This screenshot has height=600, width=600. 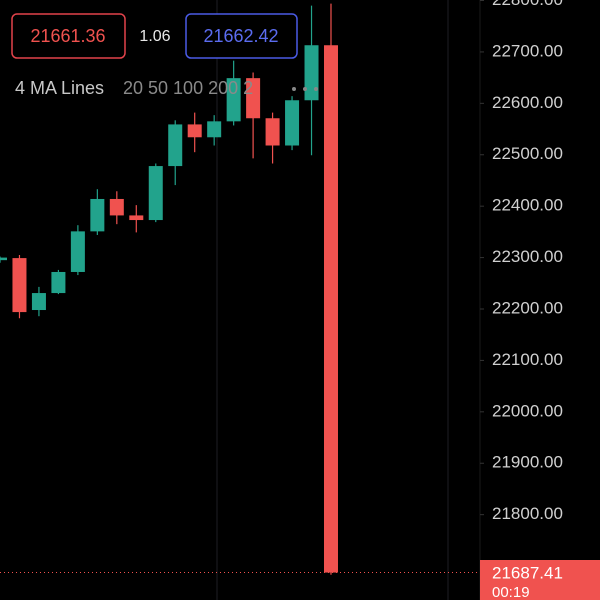 What do you see at coordinates (59, 88) in the screenshot?
I see `indicator-title: 4 MA Lines` at bounding box center [59, 88].